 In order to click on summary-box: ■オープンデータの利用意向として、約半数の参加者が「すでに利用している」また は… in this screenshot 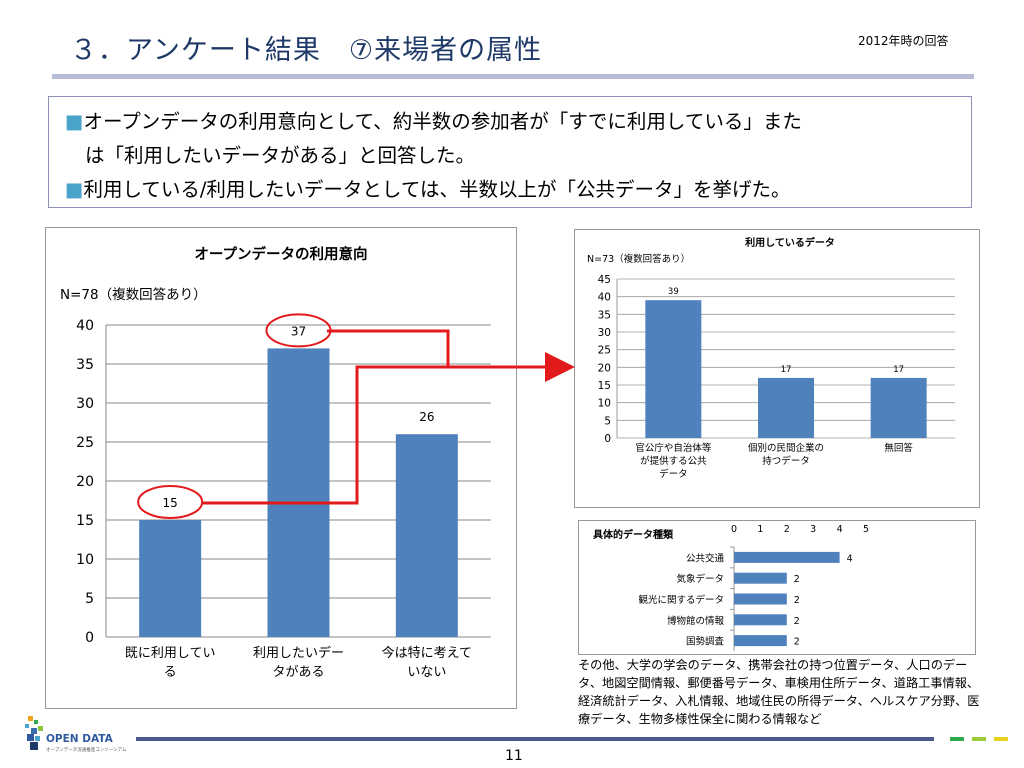, I will do `click(510, 152)`.